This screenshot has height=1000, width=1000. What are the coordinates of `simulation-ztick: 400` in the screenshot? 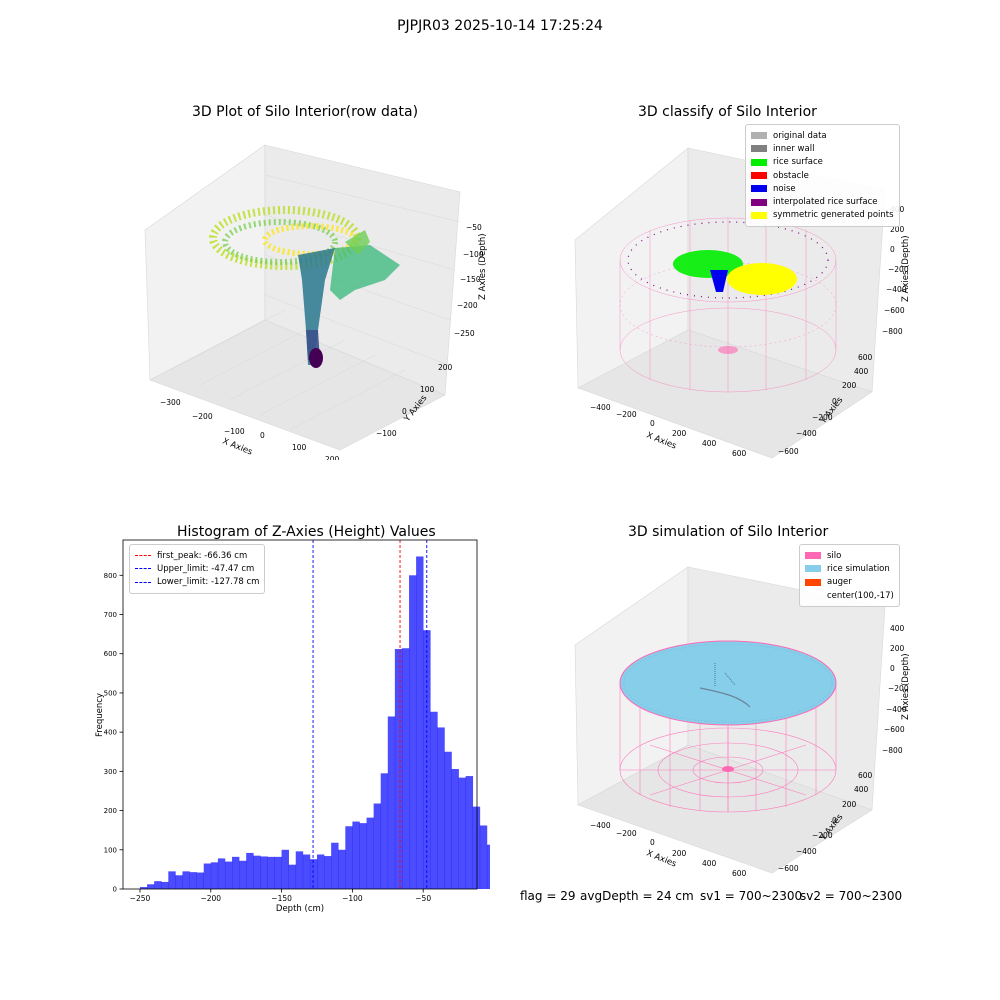 It's located at (897, 628).